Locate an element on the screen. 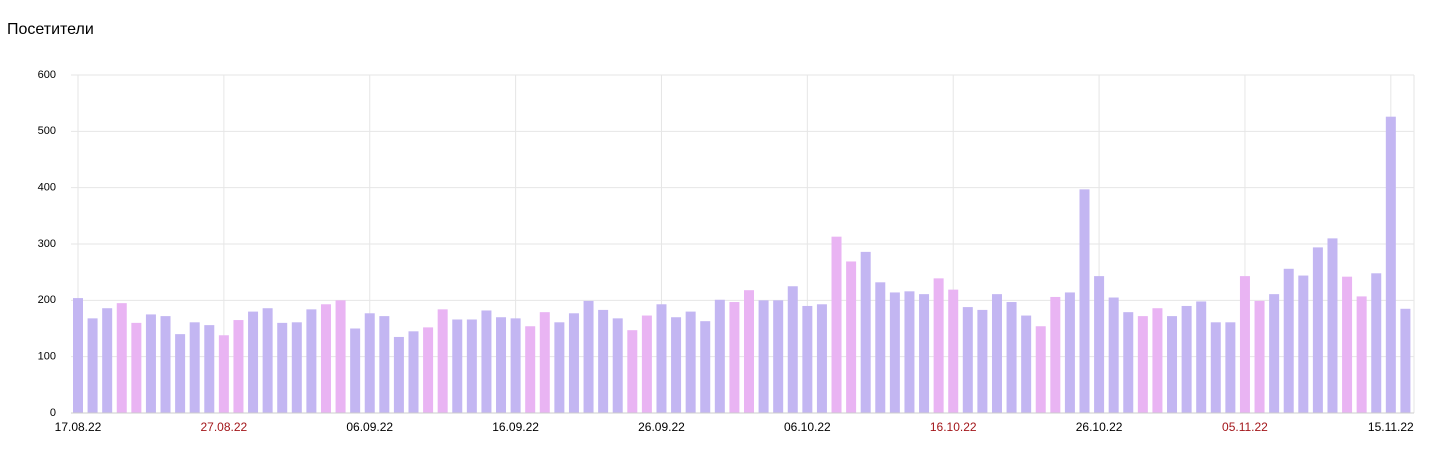  y-tick-label: 200 is located at coordinates (47, 300).